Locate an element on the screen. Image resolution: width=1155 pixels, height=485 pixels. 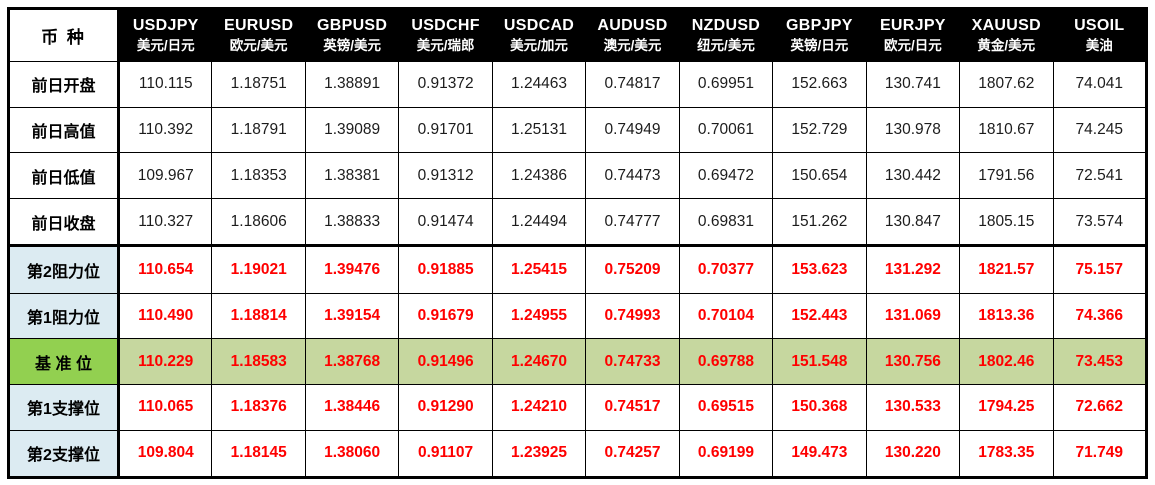
value-cell: 0.74473 is located at coordinates (632, 175).